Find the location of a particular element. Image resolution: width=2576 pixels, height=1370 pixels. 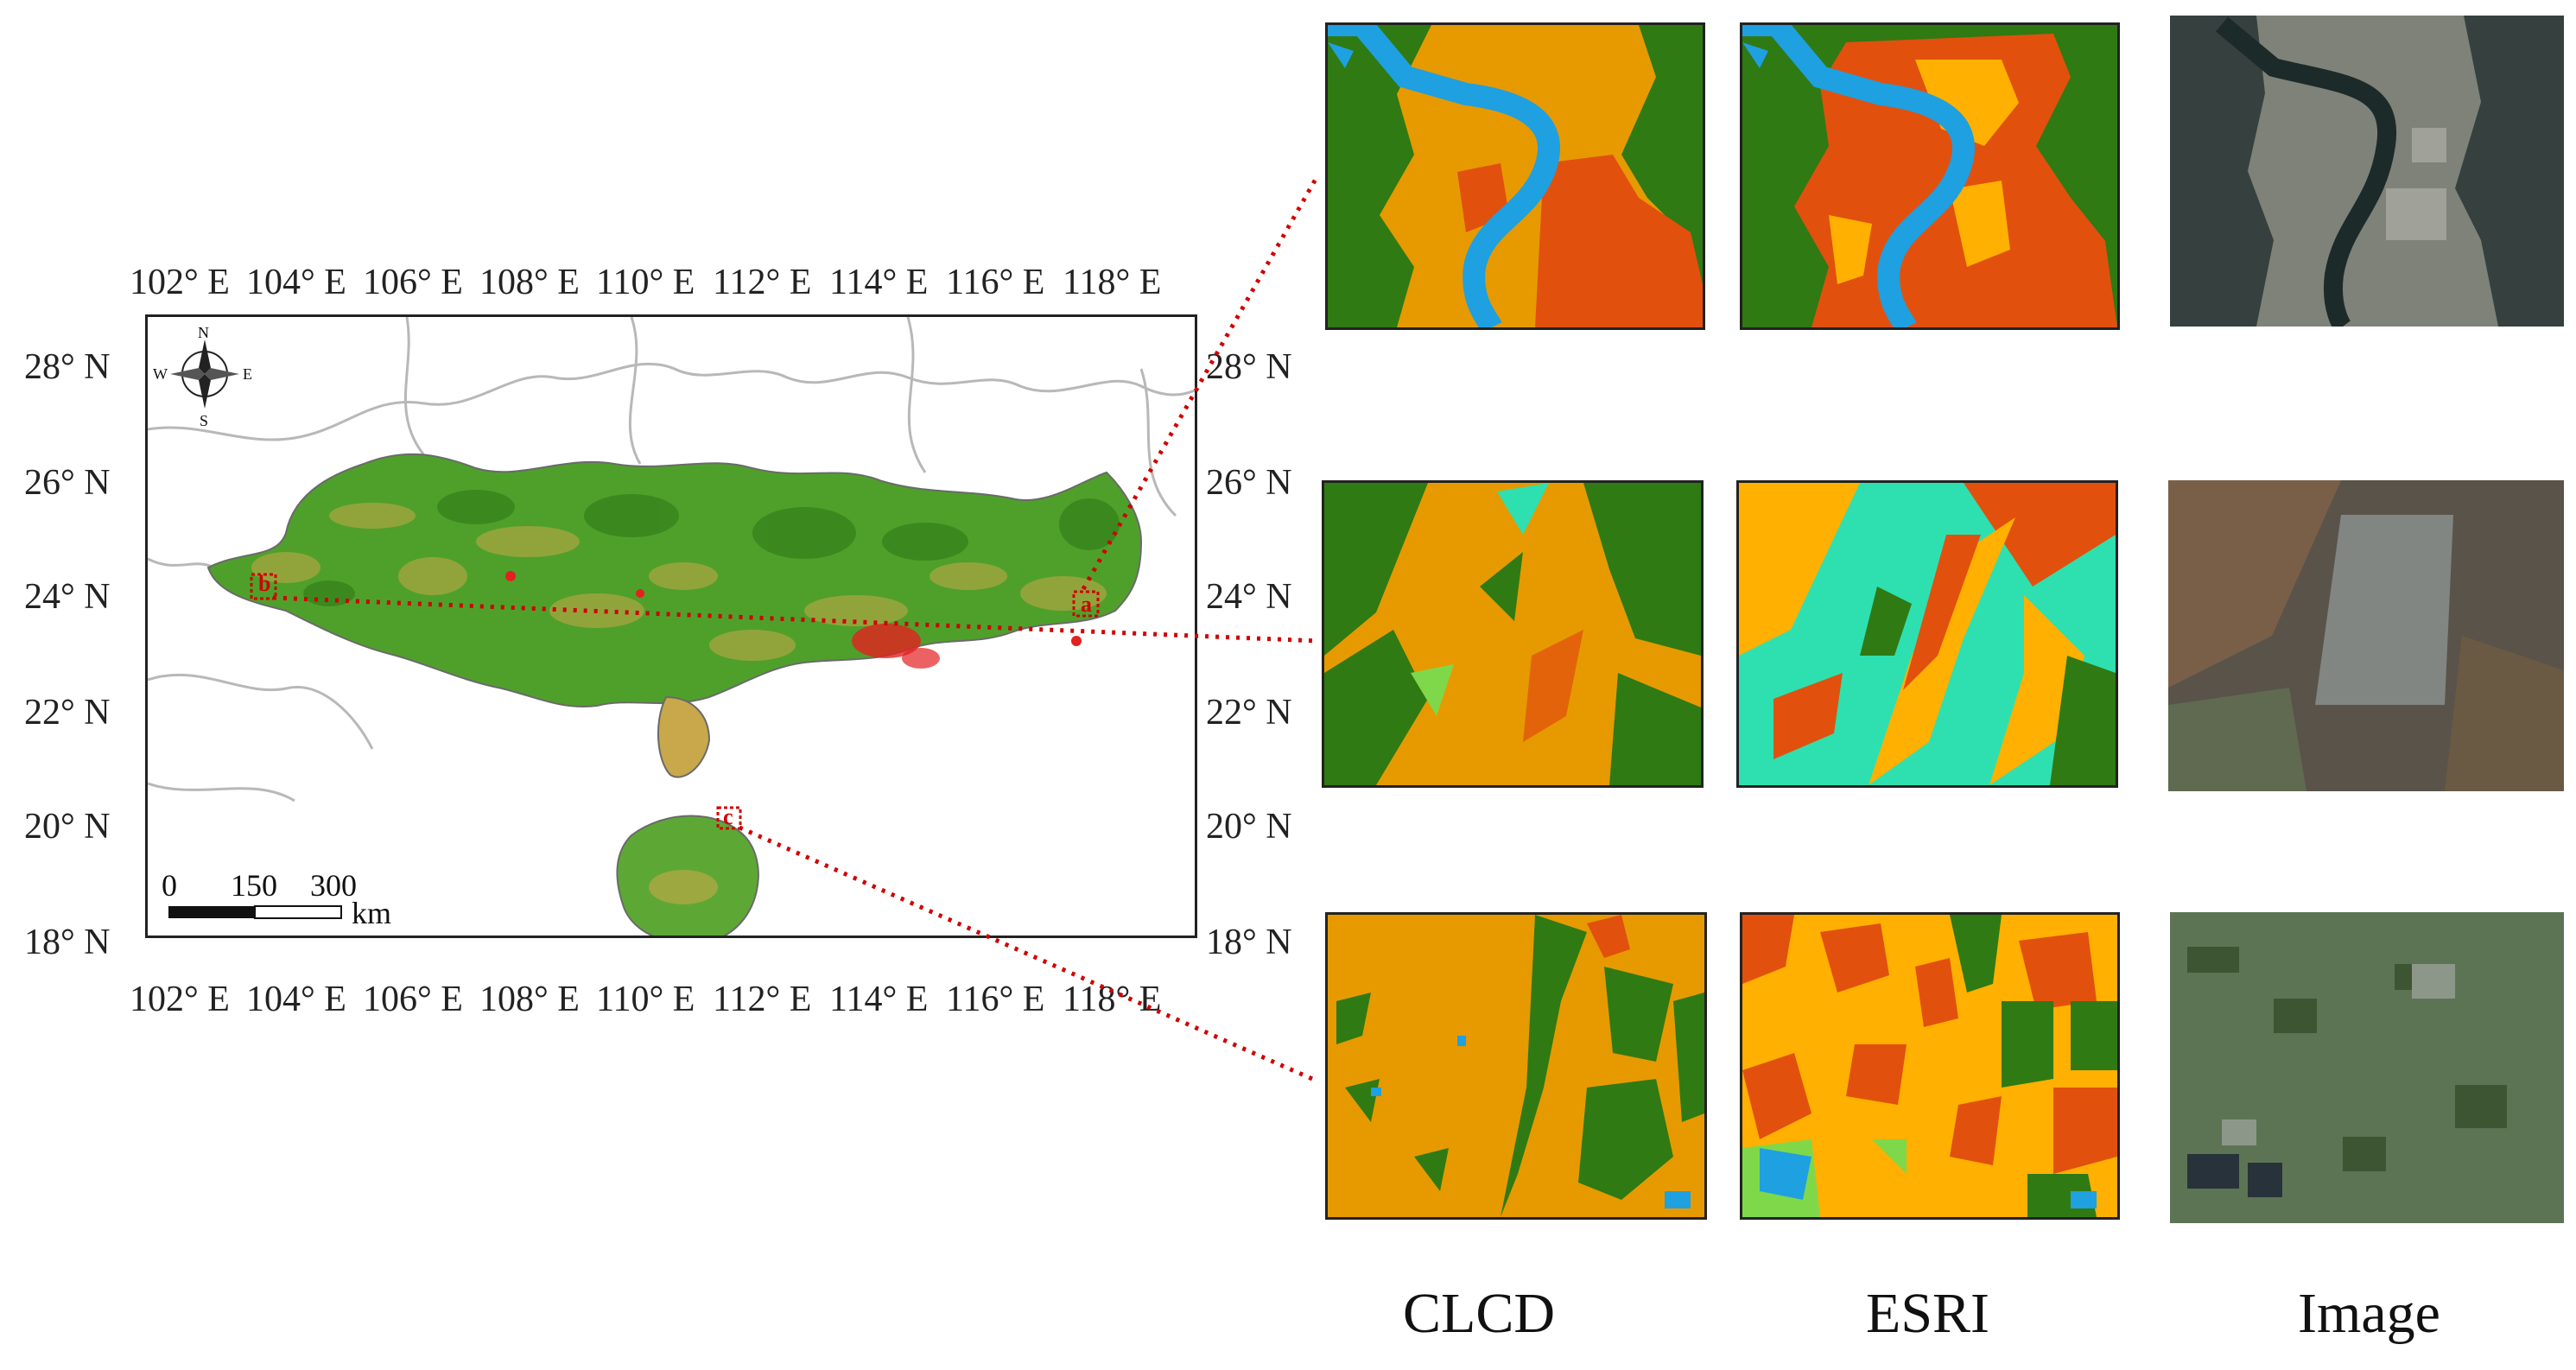

site-b-box is located at coordinates (263, 586).